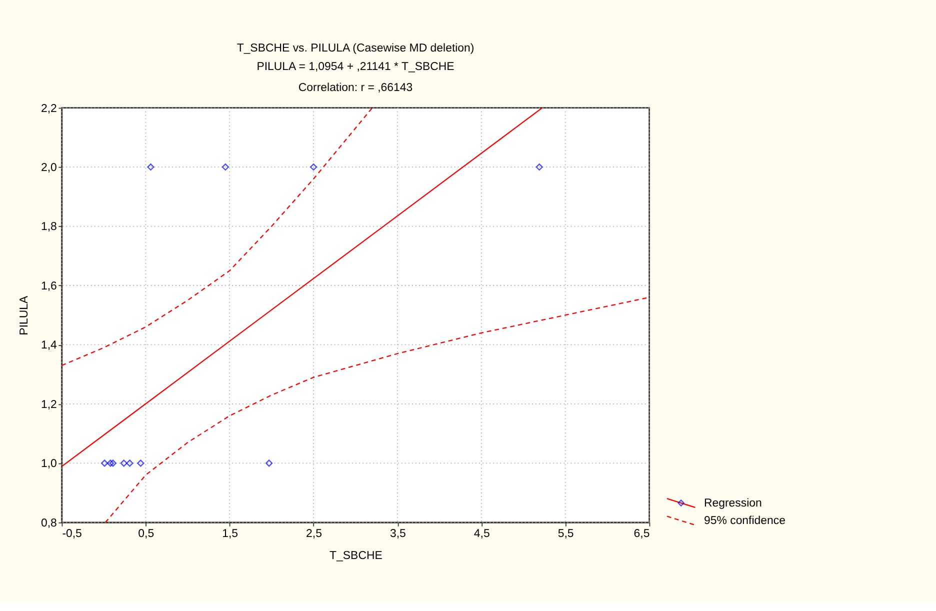  I want to click on x-tick-label: 2,5, so click(314, 534).